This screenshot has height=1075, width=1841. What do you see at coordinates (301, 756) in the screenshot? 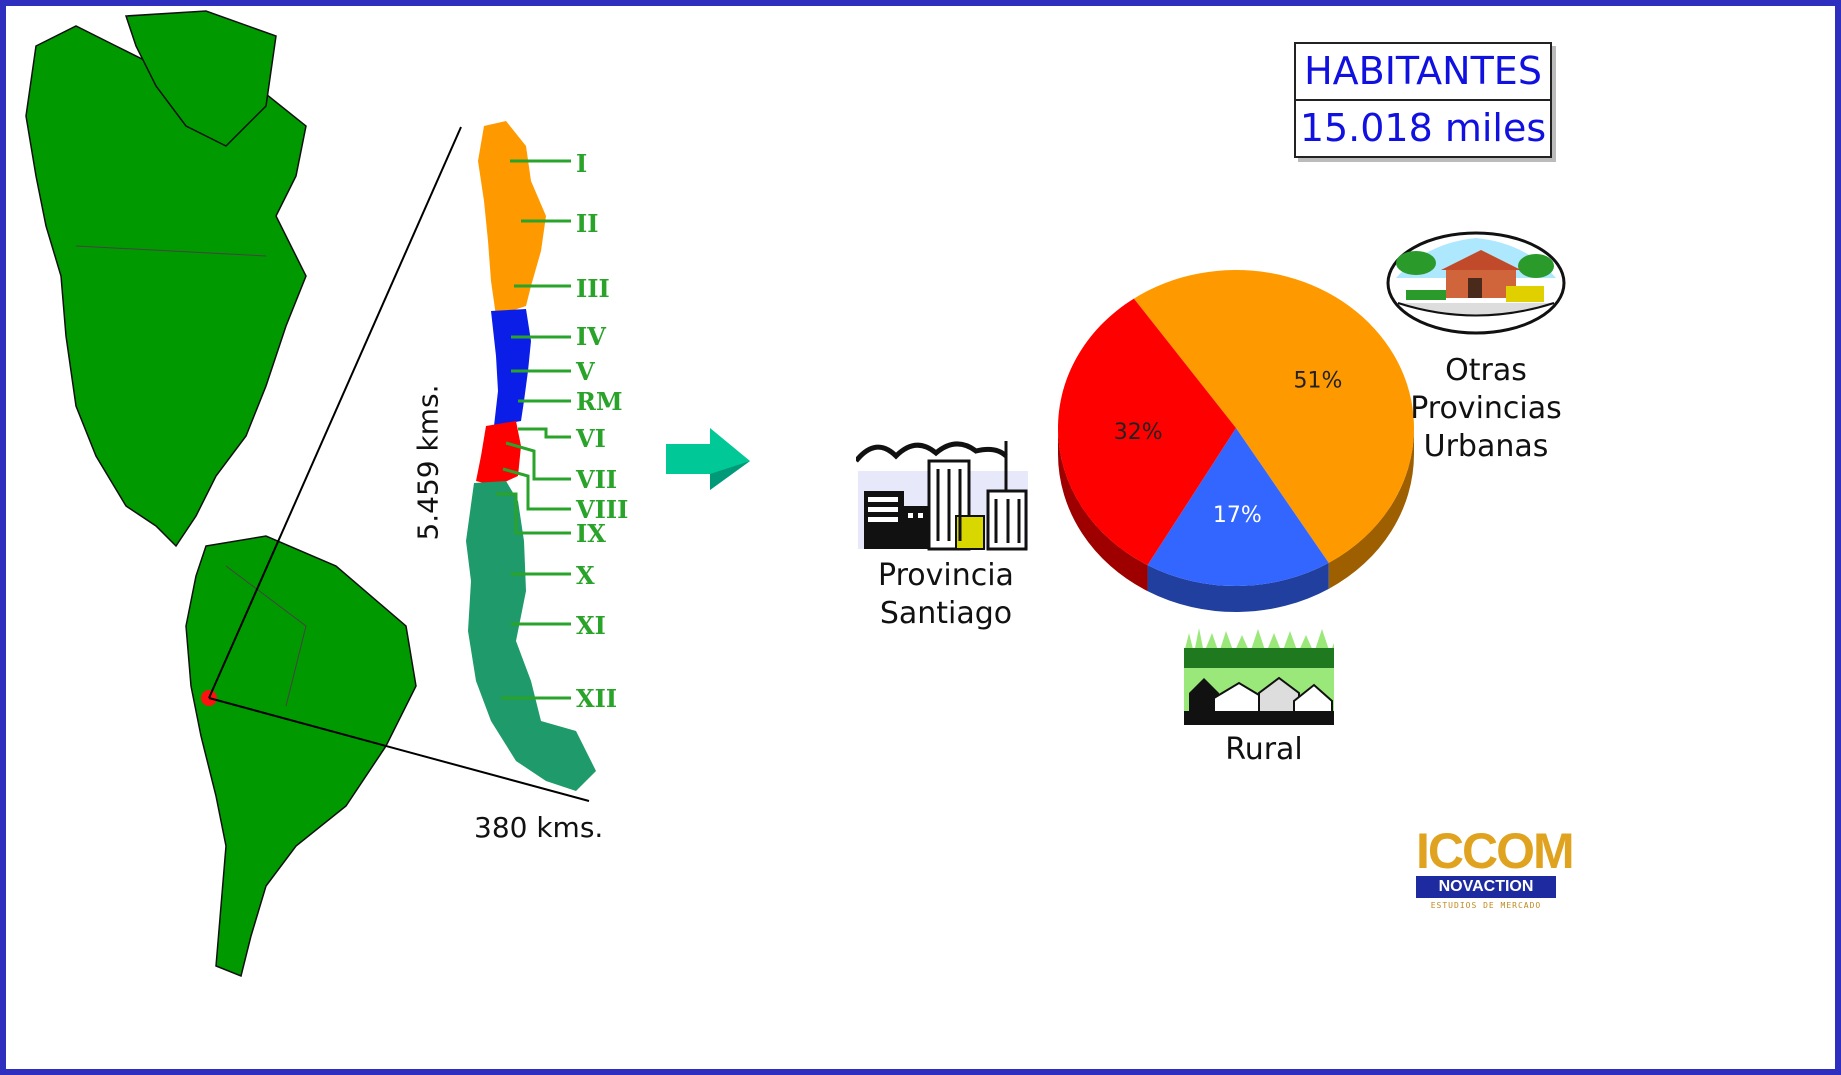
I see `south-america-shape` at bounding box center [301, 756].